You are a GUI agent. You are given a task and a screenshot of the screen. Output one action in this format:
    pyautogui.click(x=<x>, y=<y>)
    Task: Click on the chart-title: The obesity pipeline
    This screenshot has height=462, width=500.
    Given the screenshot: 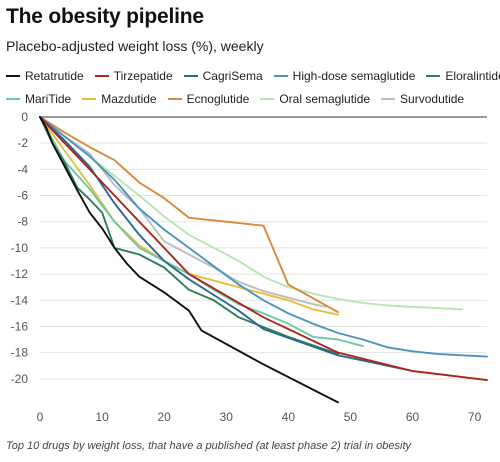 What is the action you would take?
    pyautogui.click(x=105, y=16)
    